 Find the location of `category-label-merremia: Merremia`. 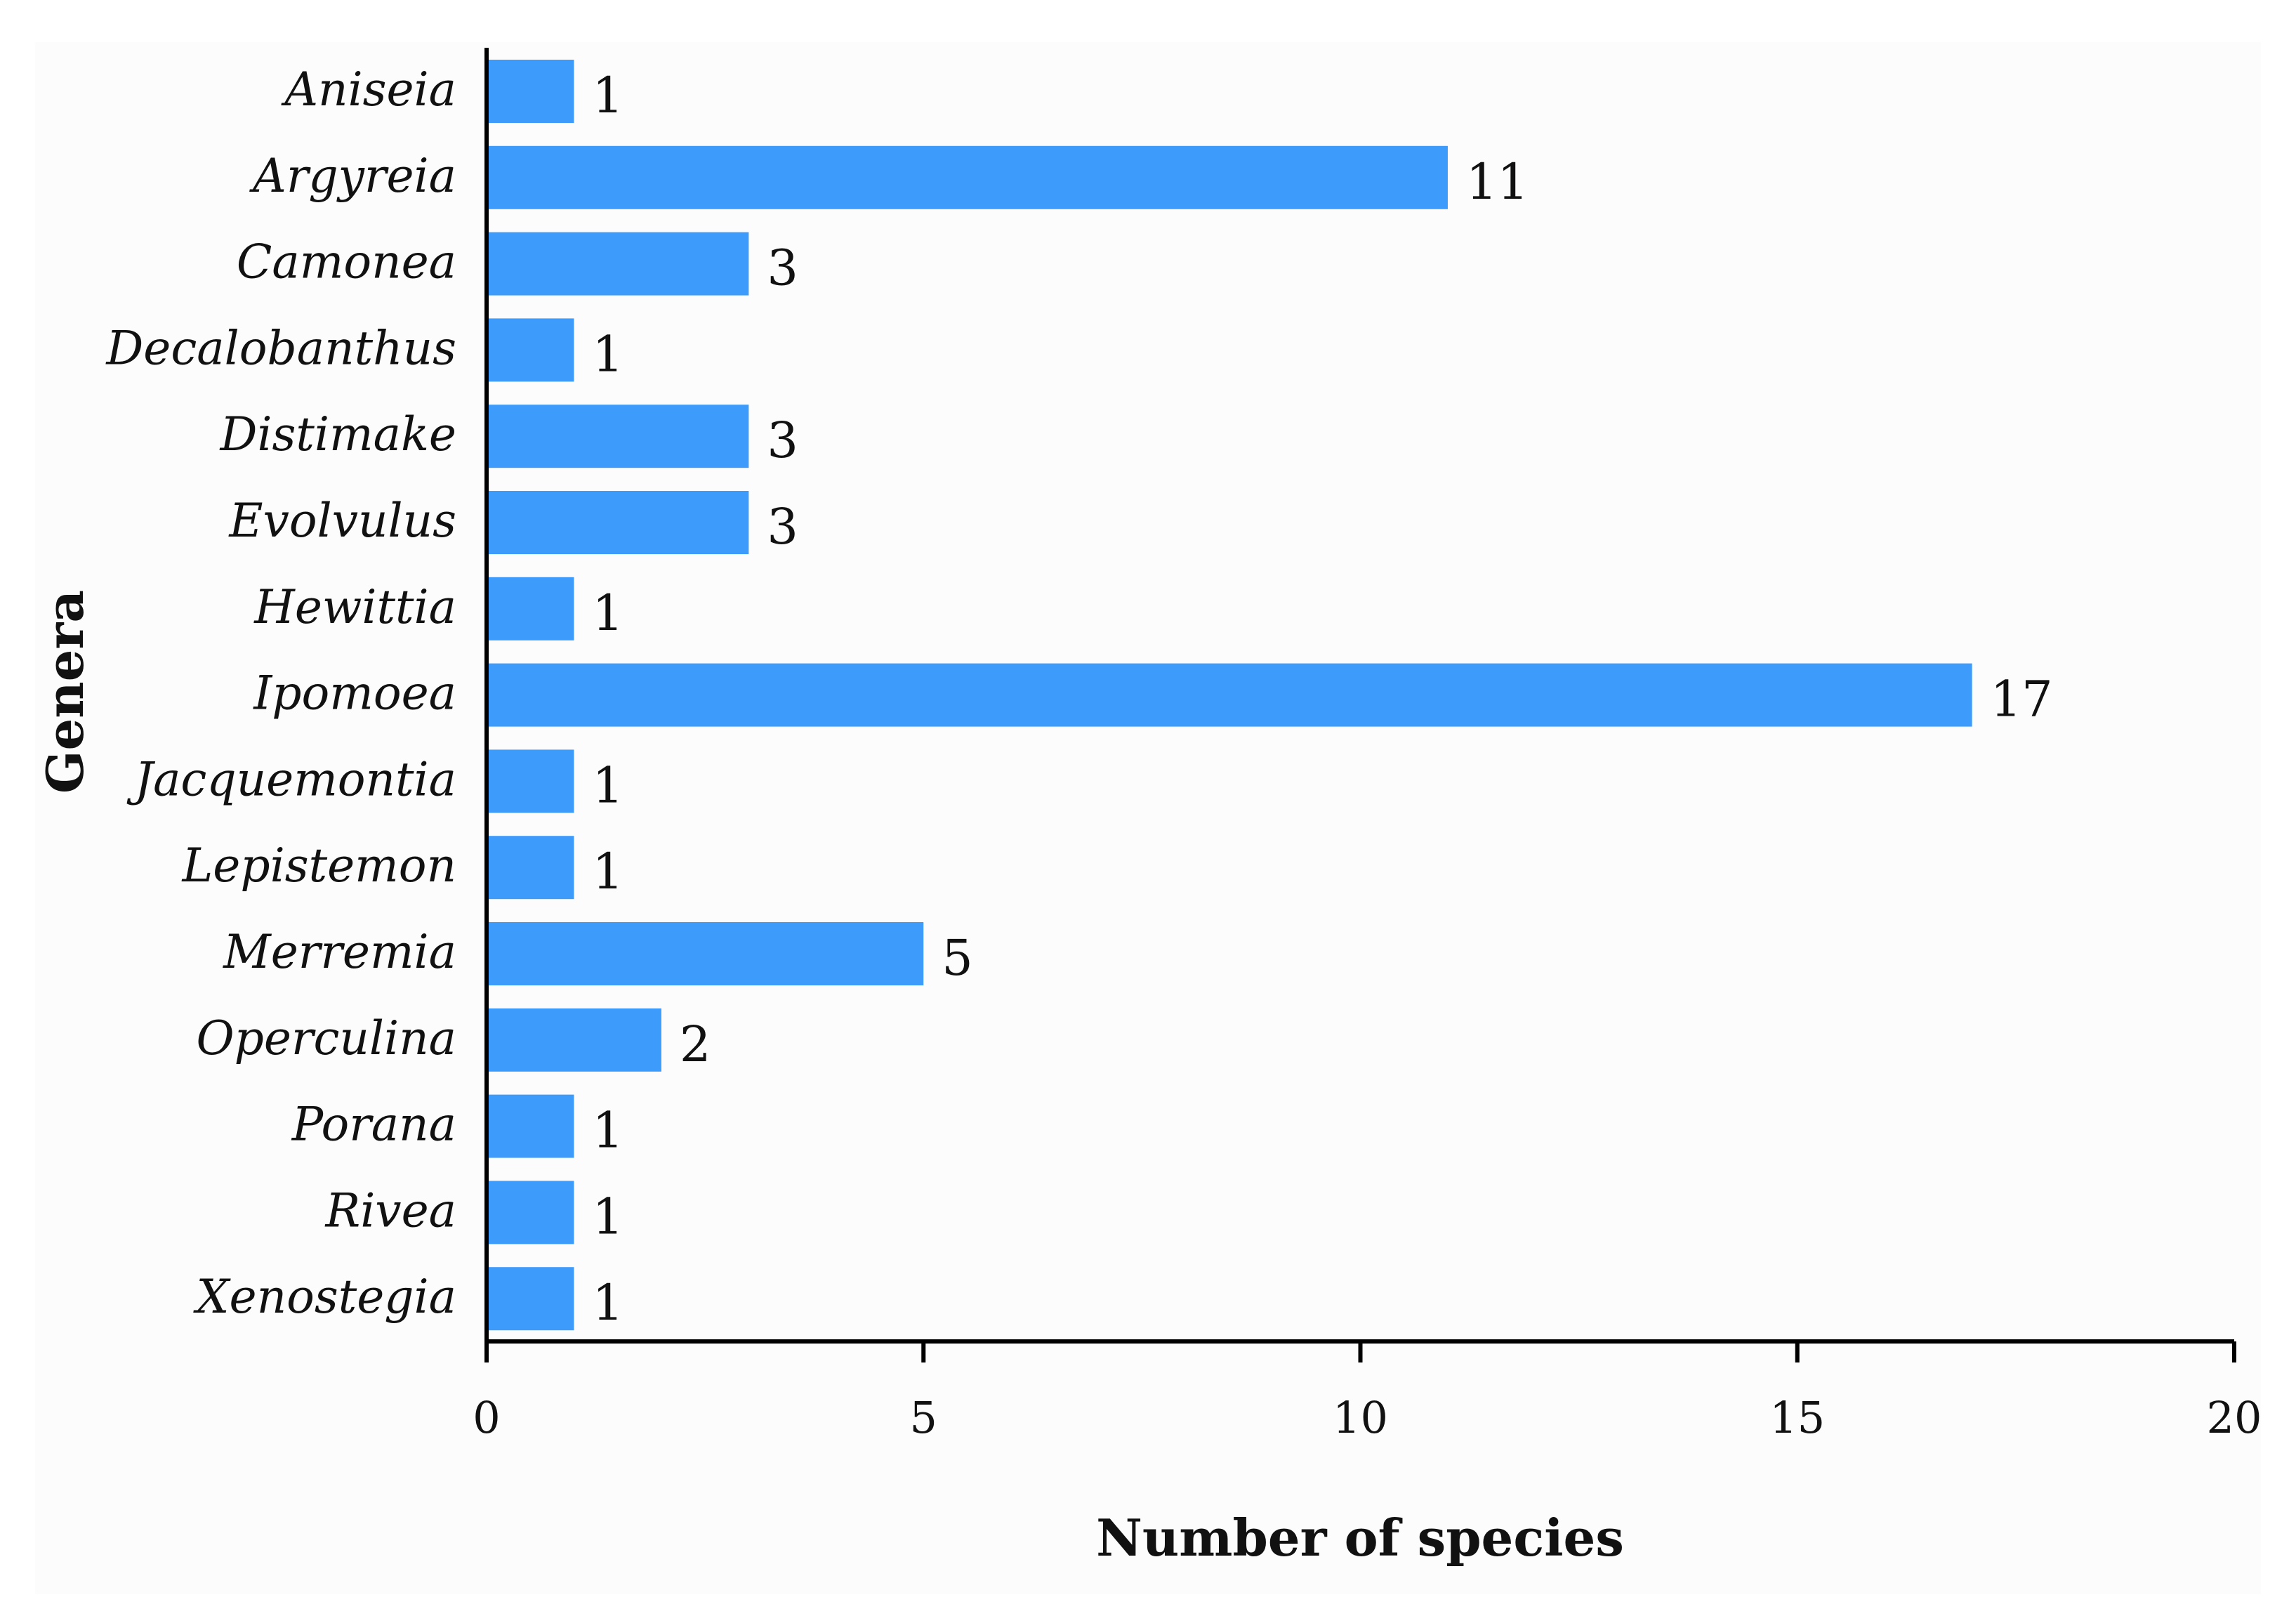

category-label-merremia: Merremia is located at coordinates (339, 952).